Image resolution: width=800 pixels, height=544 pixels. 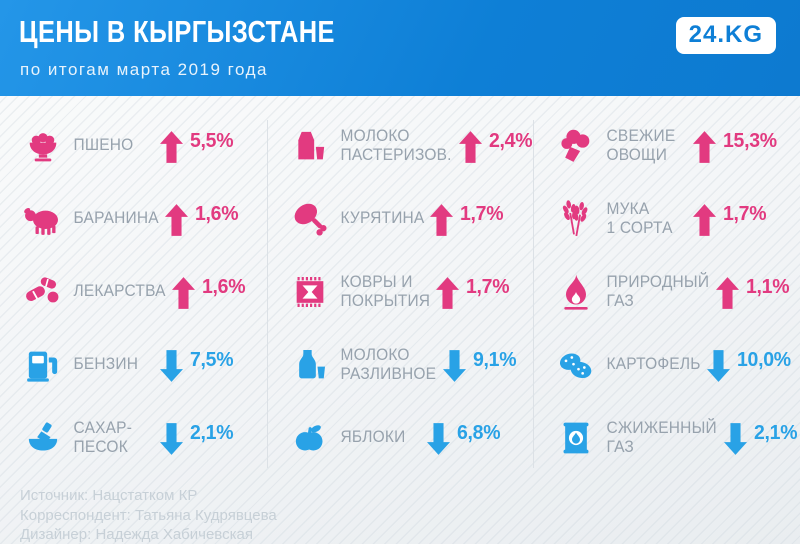 I want to click on price-item-liquefied-gas: СЖИЖЕННЫЙ ГАЗ 2,1%, so click(x=675, y=438).